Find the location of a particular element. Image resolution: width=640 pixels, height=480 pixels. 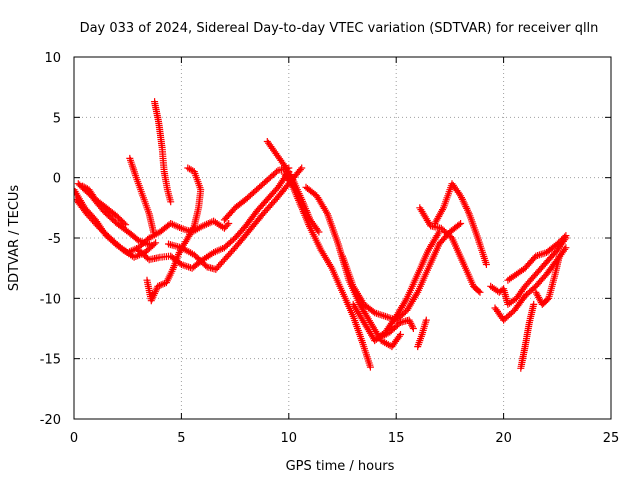

series-sat-T is located at coordinates (528, 271).